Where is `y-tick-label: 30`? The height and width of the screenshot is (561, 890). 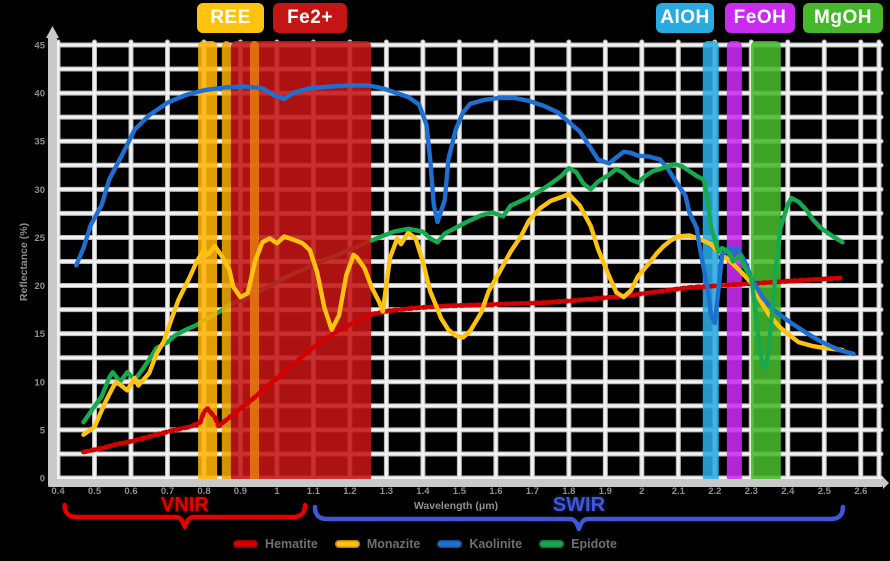 y-tick-label: 30 is located at coordinates (39, 190).